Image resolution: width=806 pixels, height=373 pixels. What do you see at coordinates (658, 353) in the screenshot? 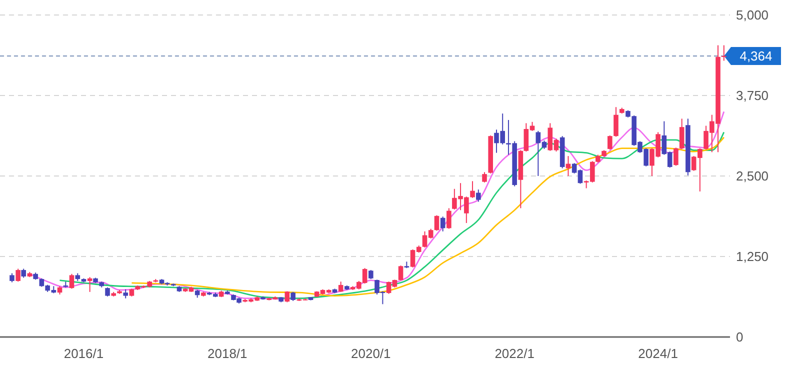
I see `x-tick-label: 2024/1` at bounding box center [658, 353].